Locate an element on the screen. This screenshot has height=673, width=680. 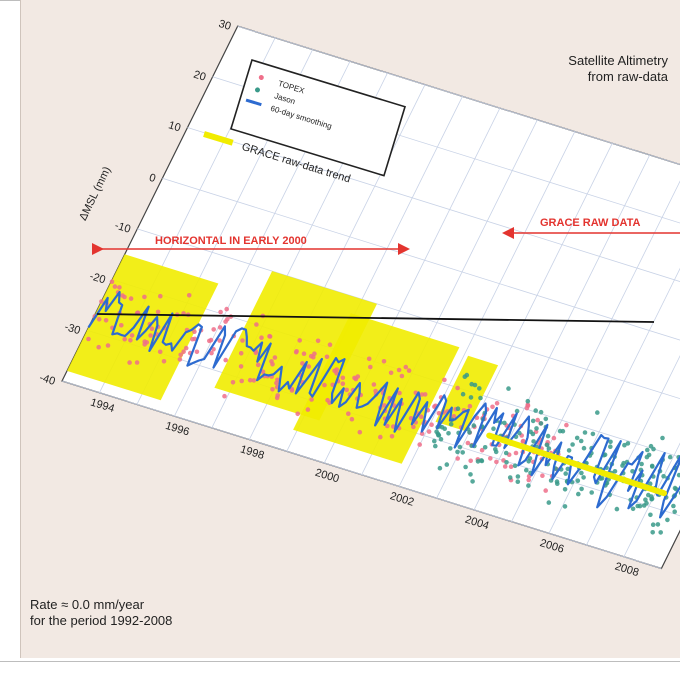
rate-note-line2: for the period 1992-2008 is located at coordinates (101, 620).